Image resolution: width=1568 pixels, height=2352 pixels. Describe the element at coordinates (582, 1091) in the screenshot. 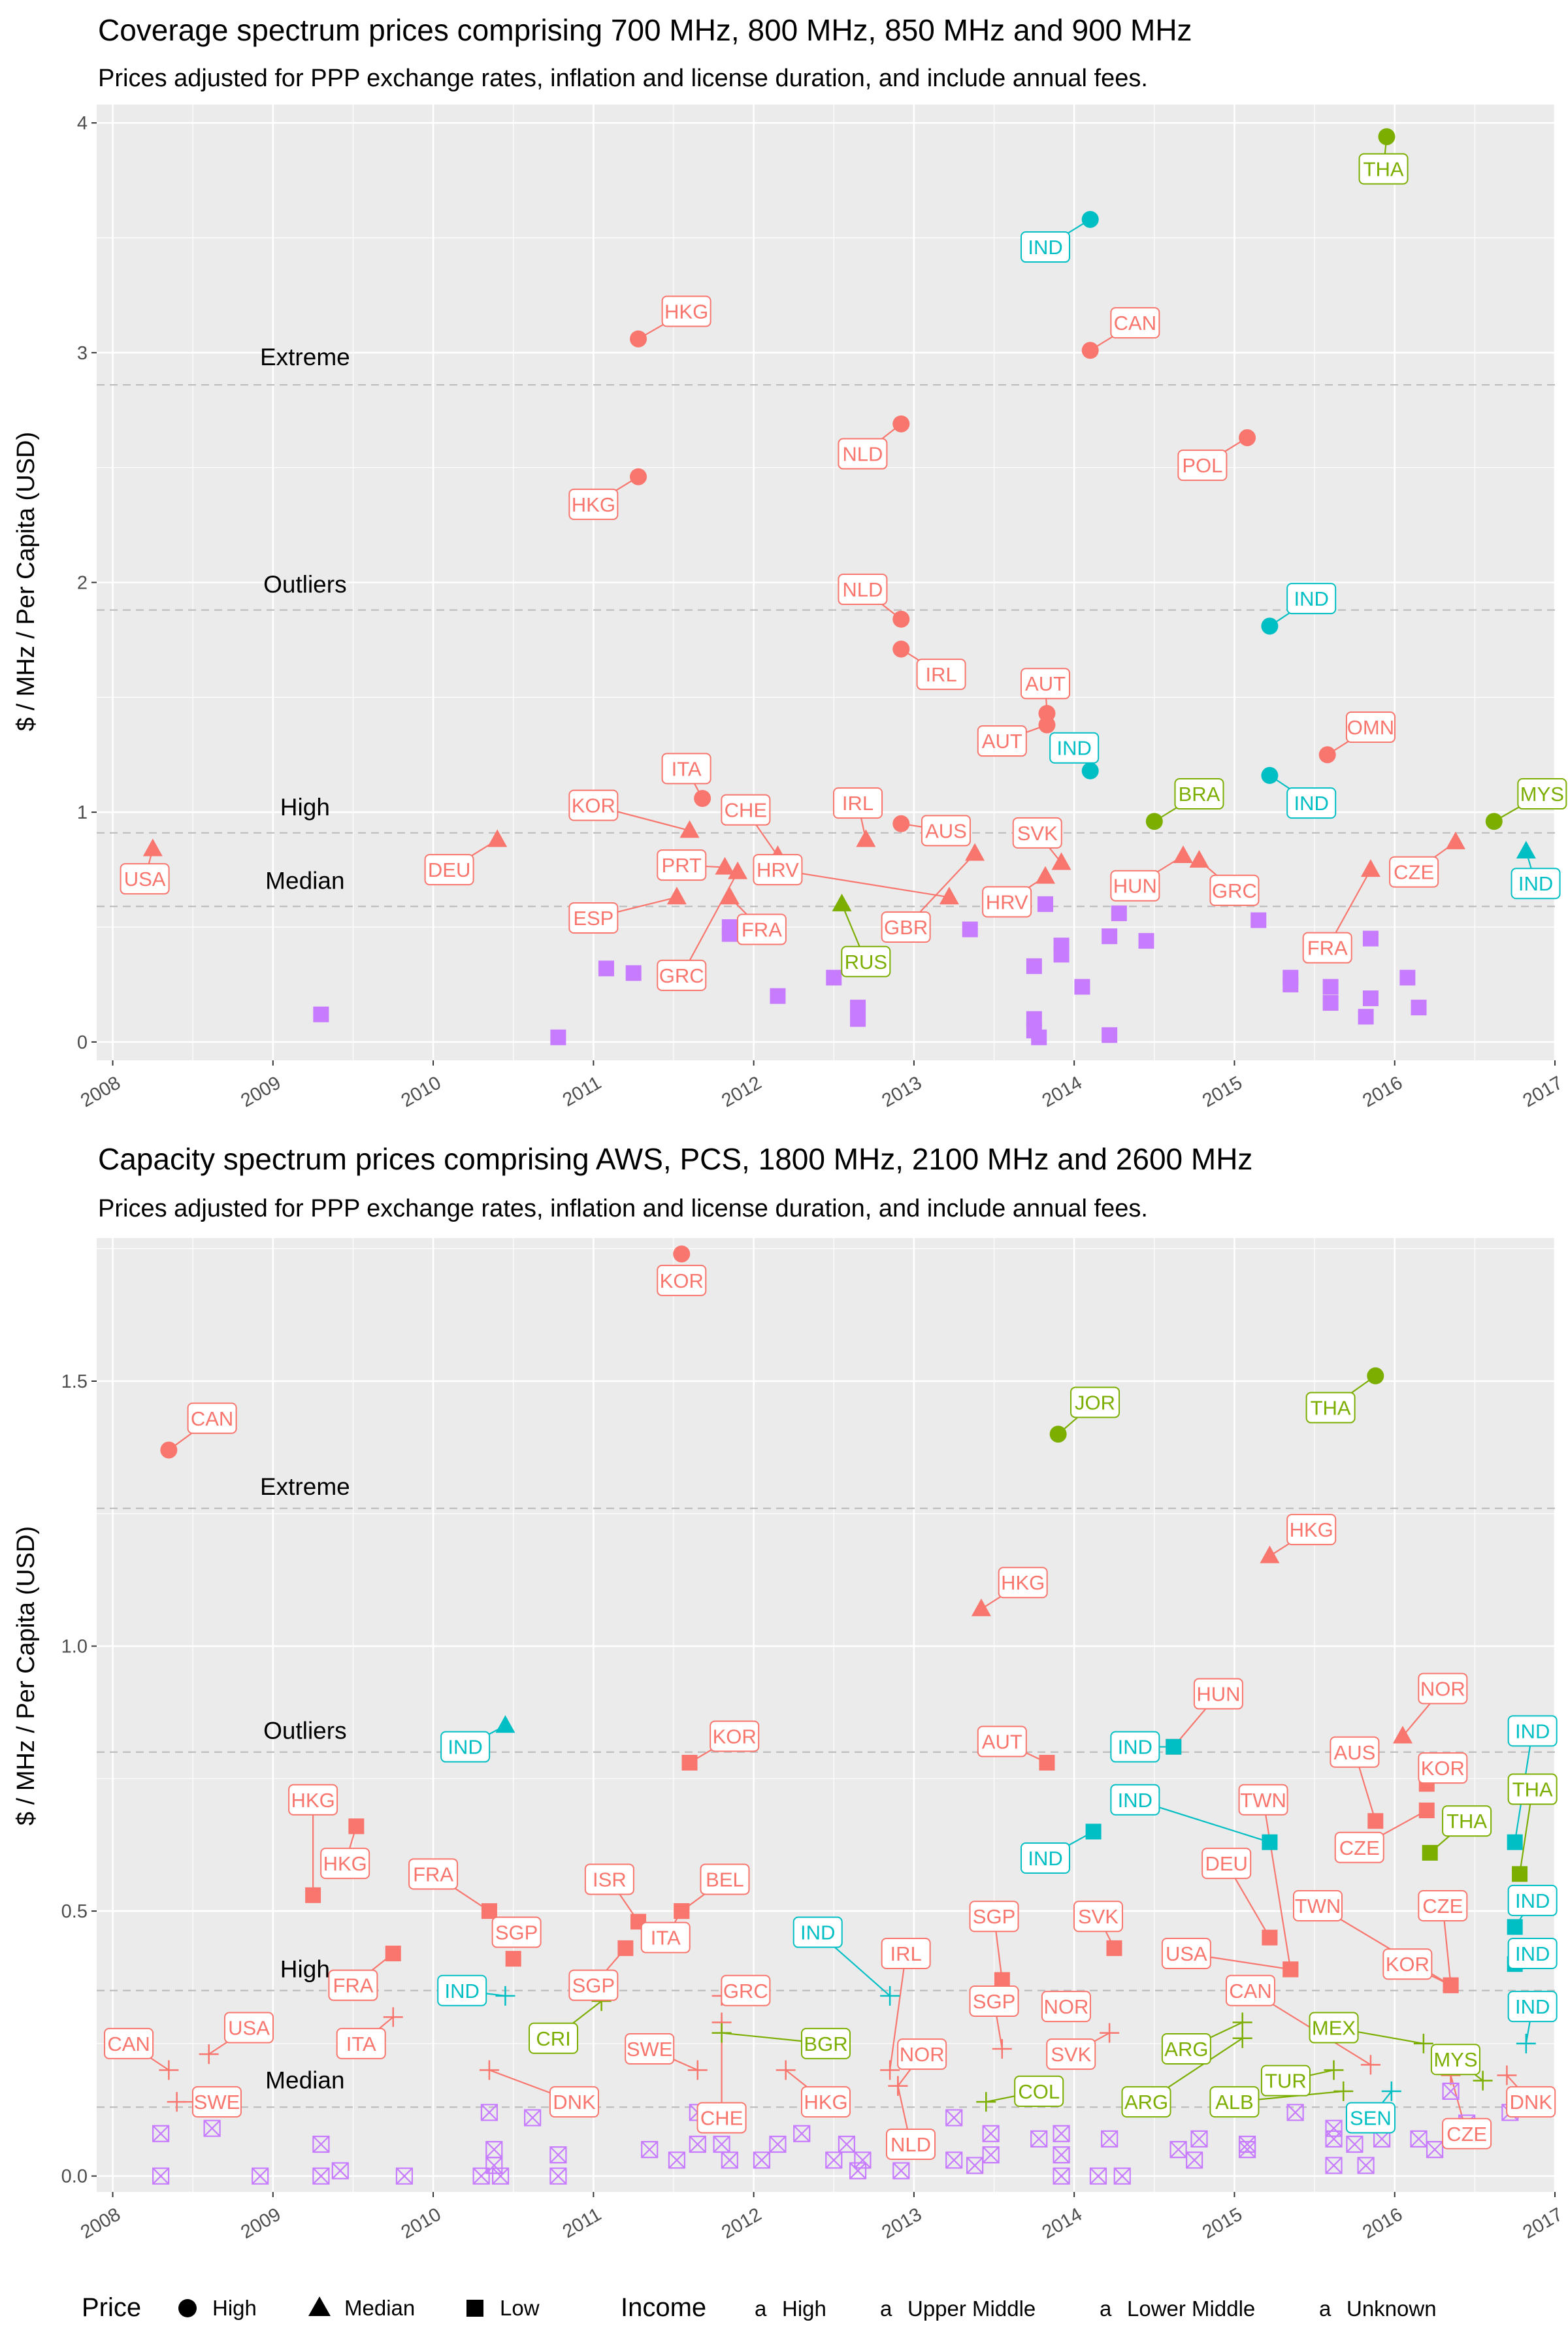

I see `x-tick-label: 2011` at that location.